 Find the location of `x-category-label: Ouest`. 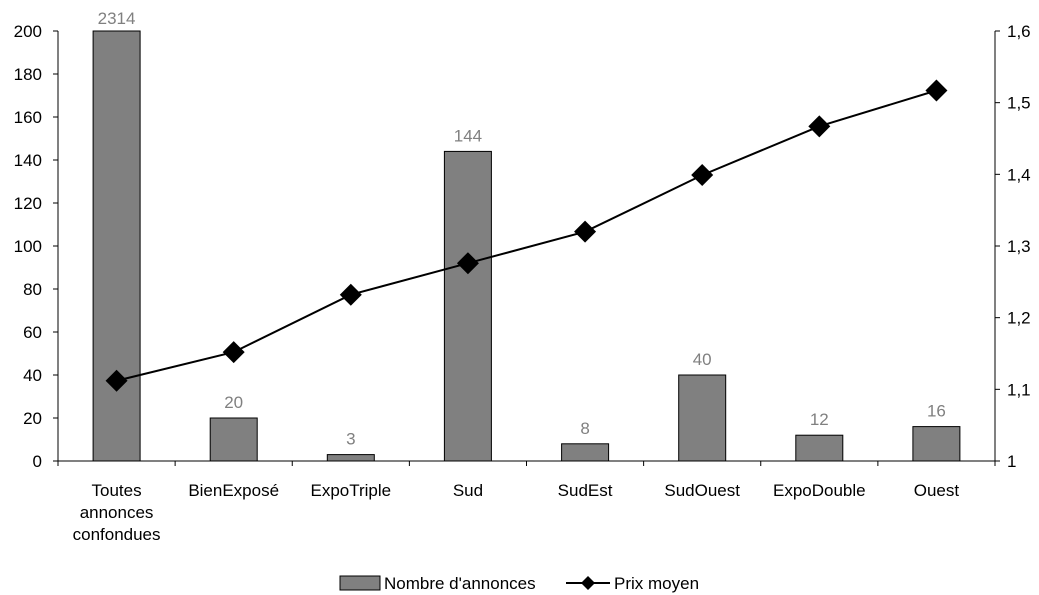

x-category-label: Ouest is located at coordinates (937, 490).